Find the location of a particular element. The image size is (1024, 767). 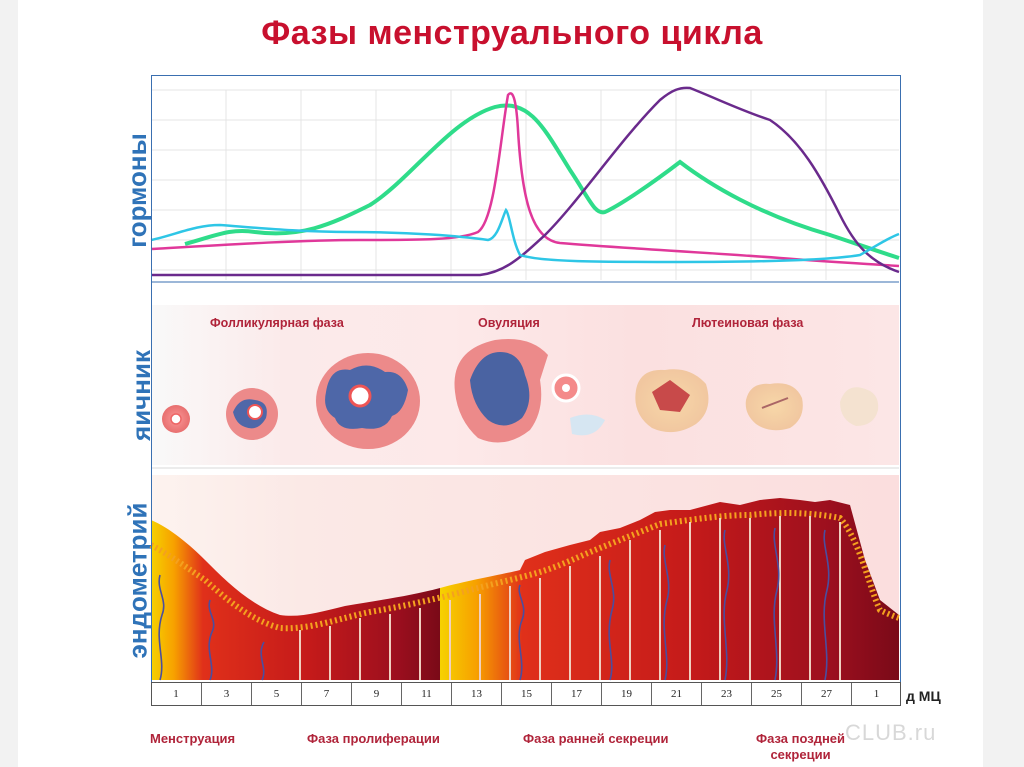

menstruation-label: Менструация is located at coordinates (193, 738).